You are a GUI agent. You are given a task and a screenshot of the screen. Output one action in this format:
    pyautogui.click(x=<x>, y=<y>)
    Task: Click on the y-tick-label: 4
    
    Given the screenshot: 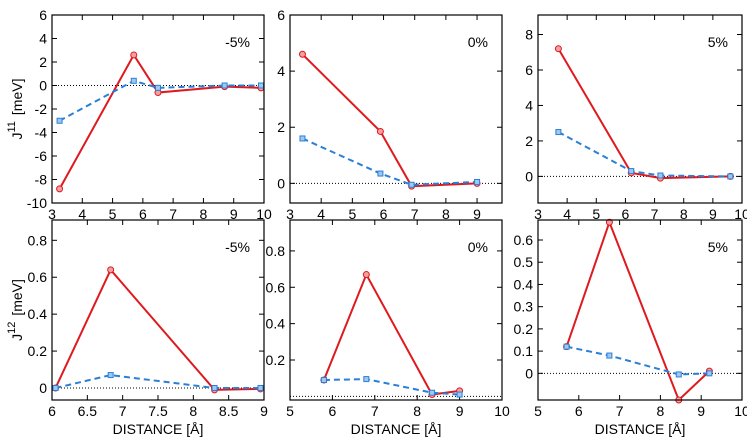 What is the action you would take?
    pyautogui.click(x=43, y=39)
    